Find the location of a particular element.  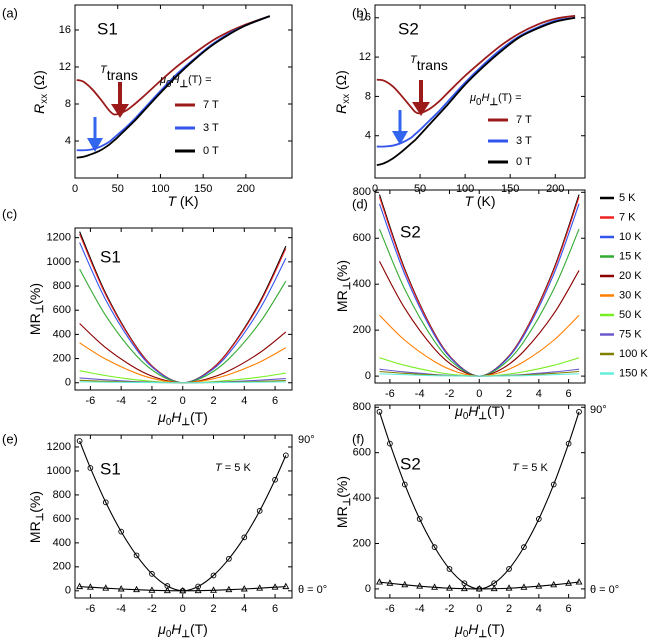

label-part: = 5 K is located at coordinates (534, 468).